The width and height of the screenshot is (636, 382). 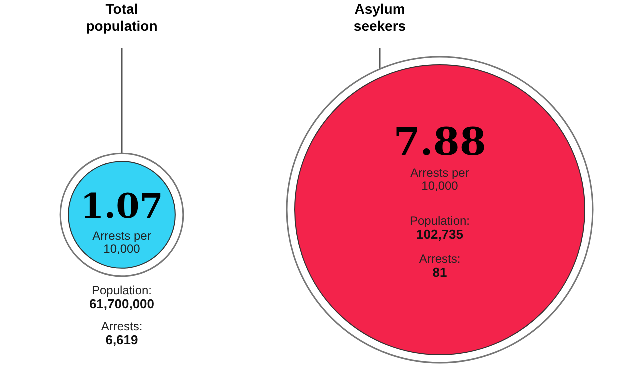 I want to click on category-label: Total population, so click(x=122, y=17).